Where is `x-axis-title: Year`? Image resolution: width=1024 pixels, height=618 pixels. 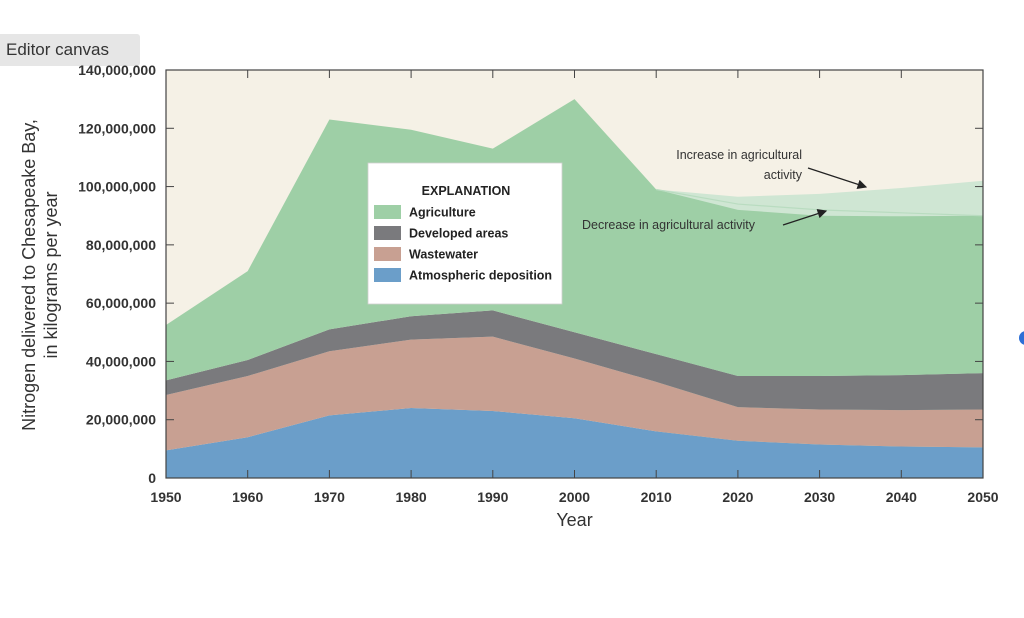
x-axis-title: Year is located at coordinates (574, 520).